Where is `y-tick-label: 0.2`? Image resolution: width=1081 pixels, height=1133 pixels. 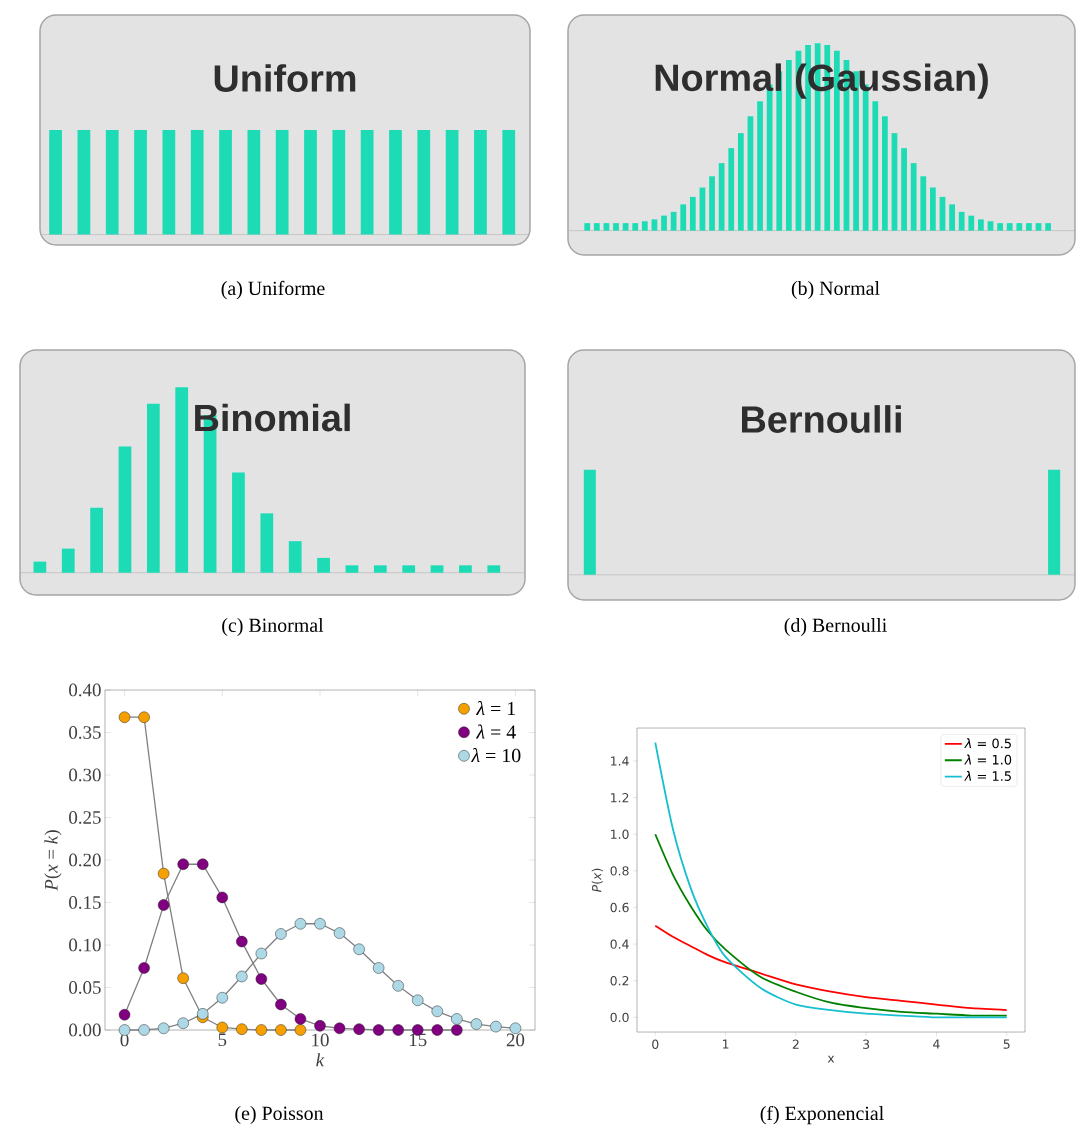
y-tick-label: 0.2 is located at coordinates (619, 981).